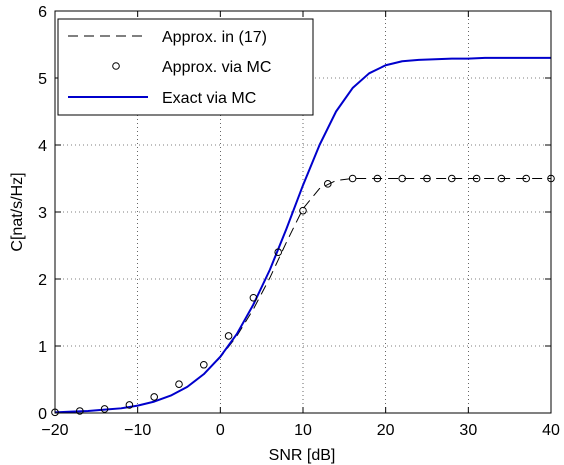 The image size is (564, 465). I want to click on x-tick-label: −10, so click(137, 430).